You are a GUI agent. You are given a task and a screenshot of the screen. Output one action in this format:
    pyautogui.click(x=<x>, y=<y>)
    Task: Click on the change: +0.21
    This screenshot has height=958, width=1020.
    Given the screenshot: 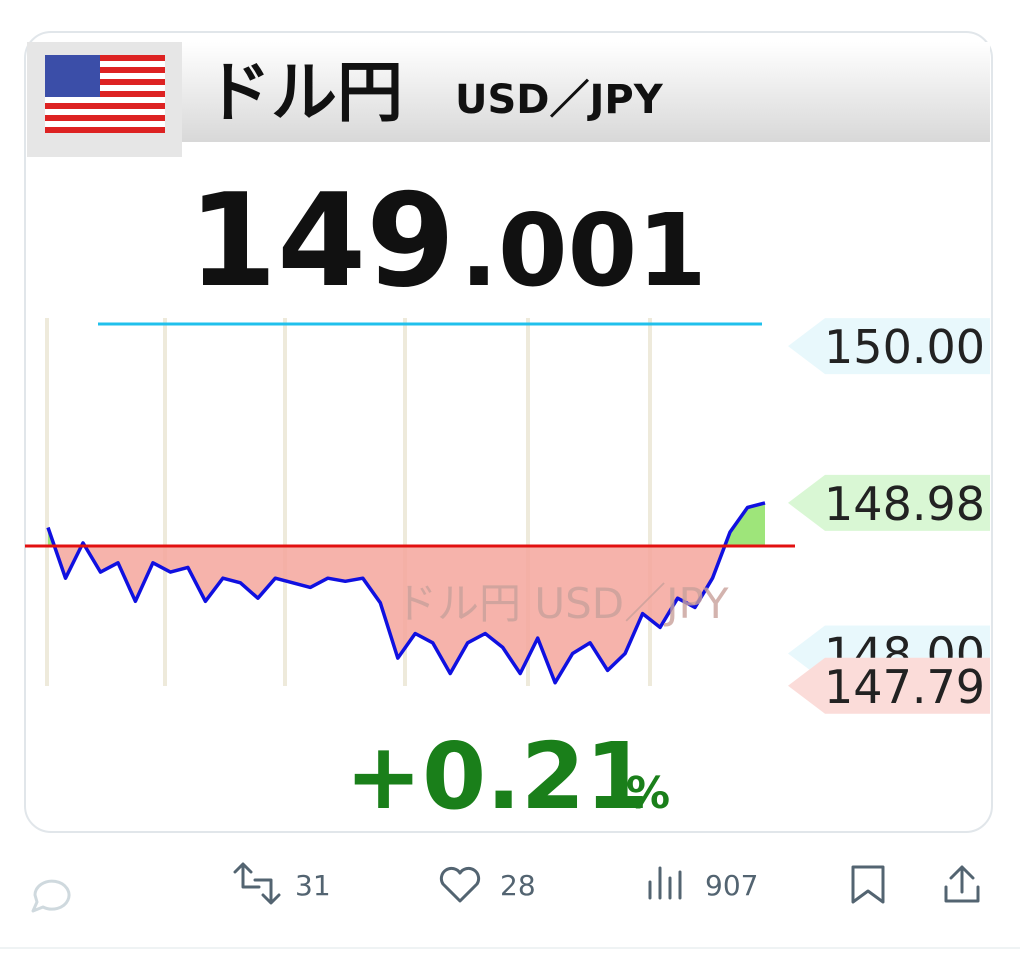 What is the action you would take?
    pyautogui.click(x=497, y=776)
    